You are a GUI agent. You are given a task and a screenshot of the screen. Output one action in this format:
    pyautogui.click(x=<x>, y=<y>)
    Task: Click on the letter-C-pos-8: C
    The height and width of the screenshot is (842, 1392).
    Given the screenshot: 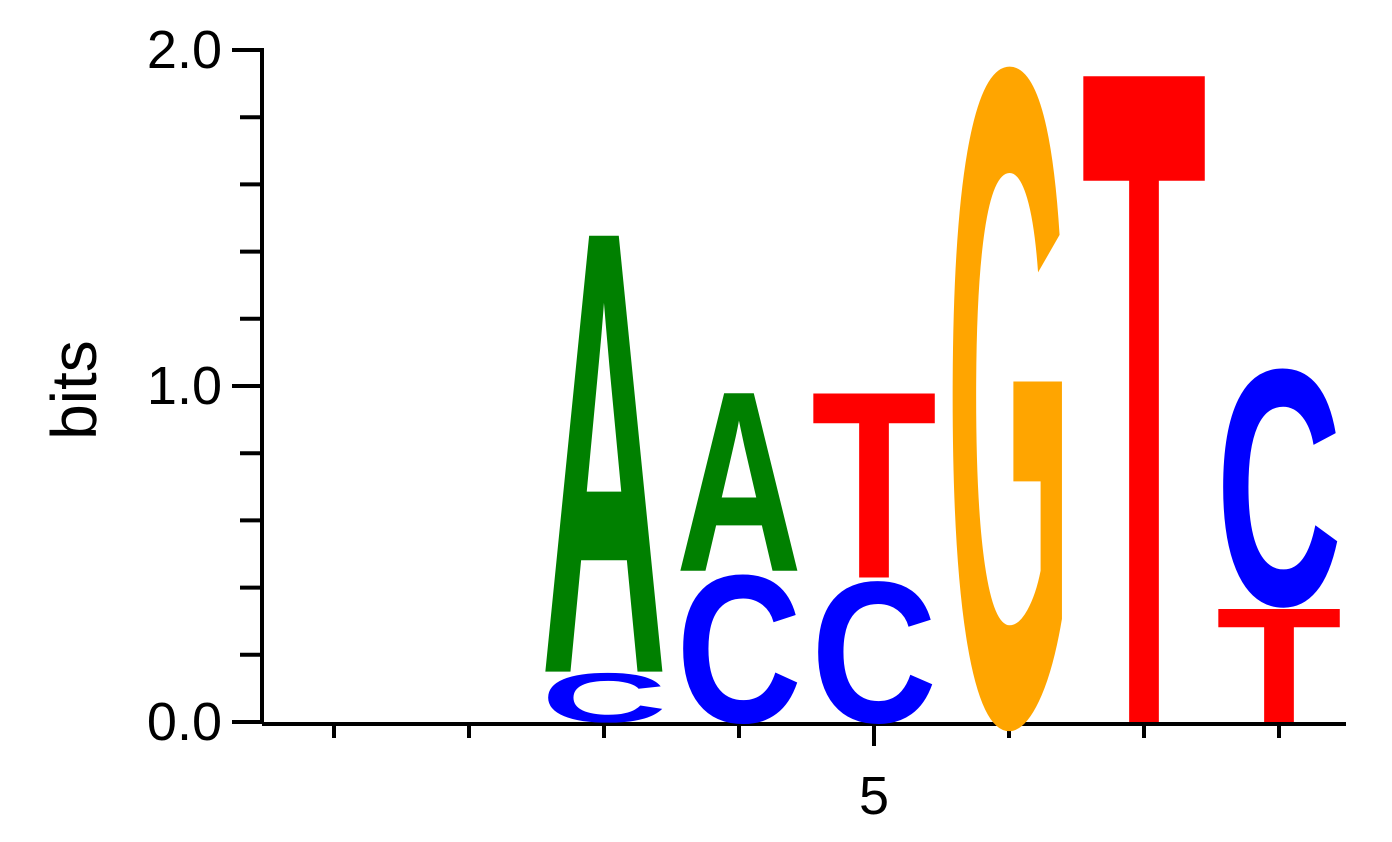 What is the action you would take?
    pyautogui.click(x=1279, y=487)
    